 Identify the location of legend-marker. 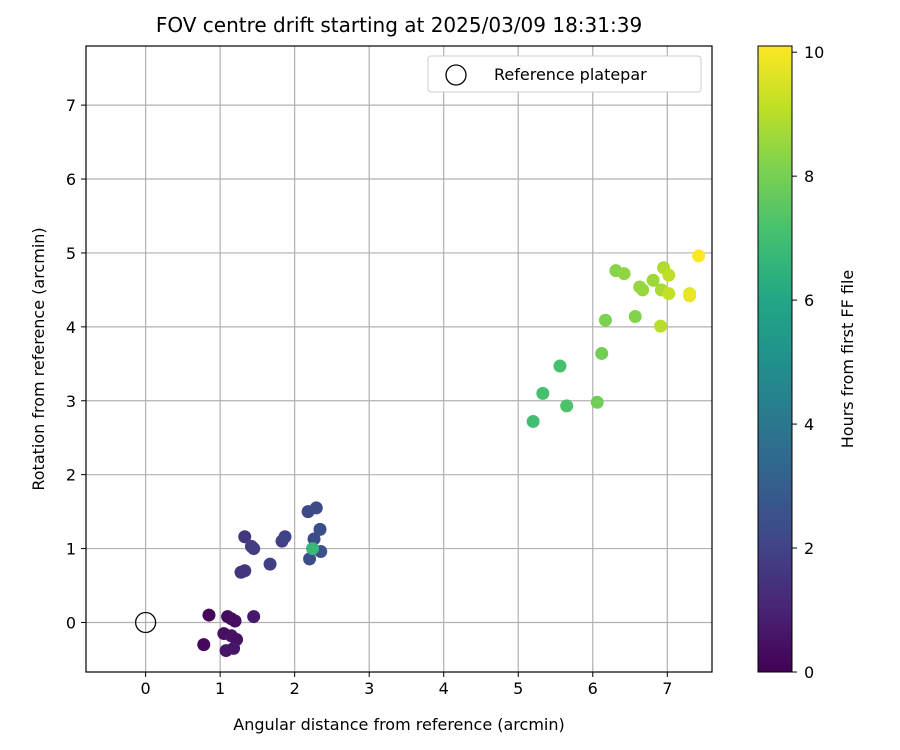
(456, 75).